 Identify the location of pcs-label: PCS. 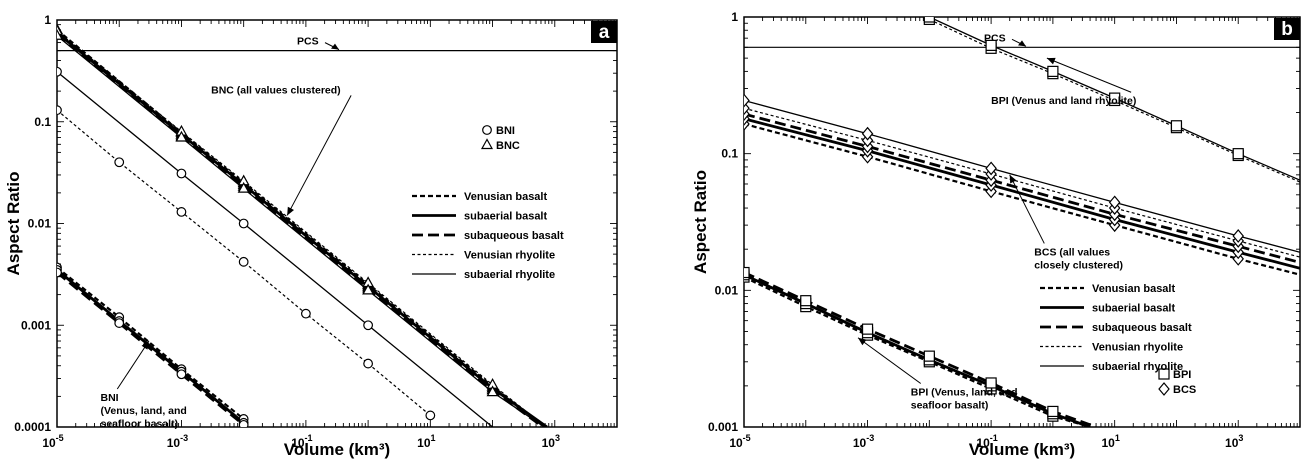
(308, 42).